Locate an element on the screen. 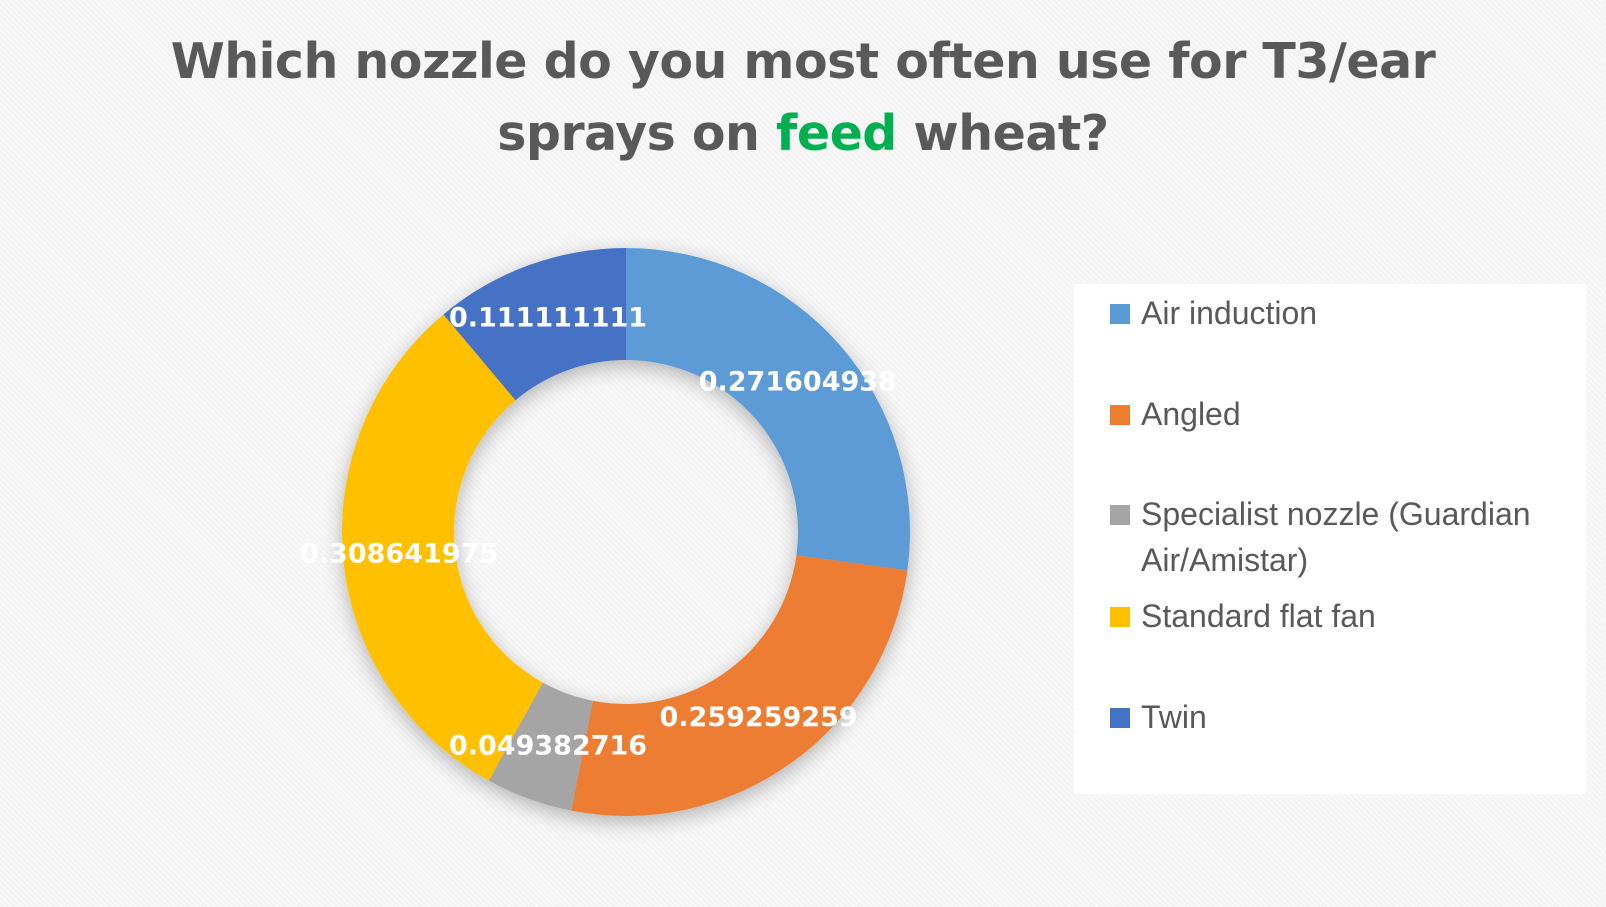 The width and height of the screenshot is (1606, 907). slice-air-induction is located at coordinates (768, 409).